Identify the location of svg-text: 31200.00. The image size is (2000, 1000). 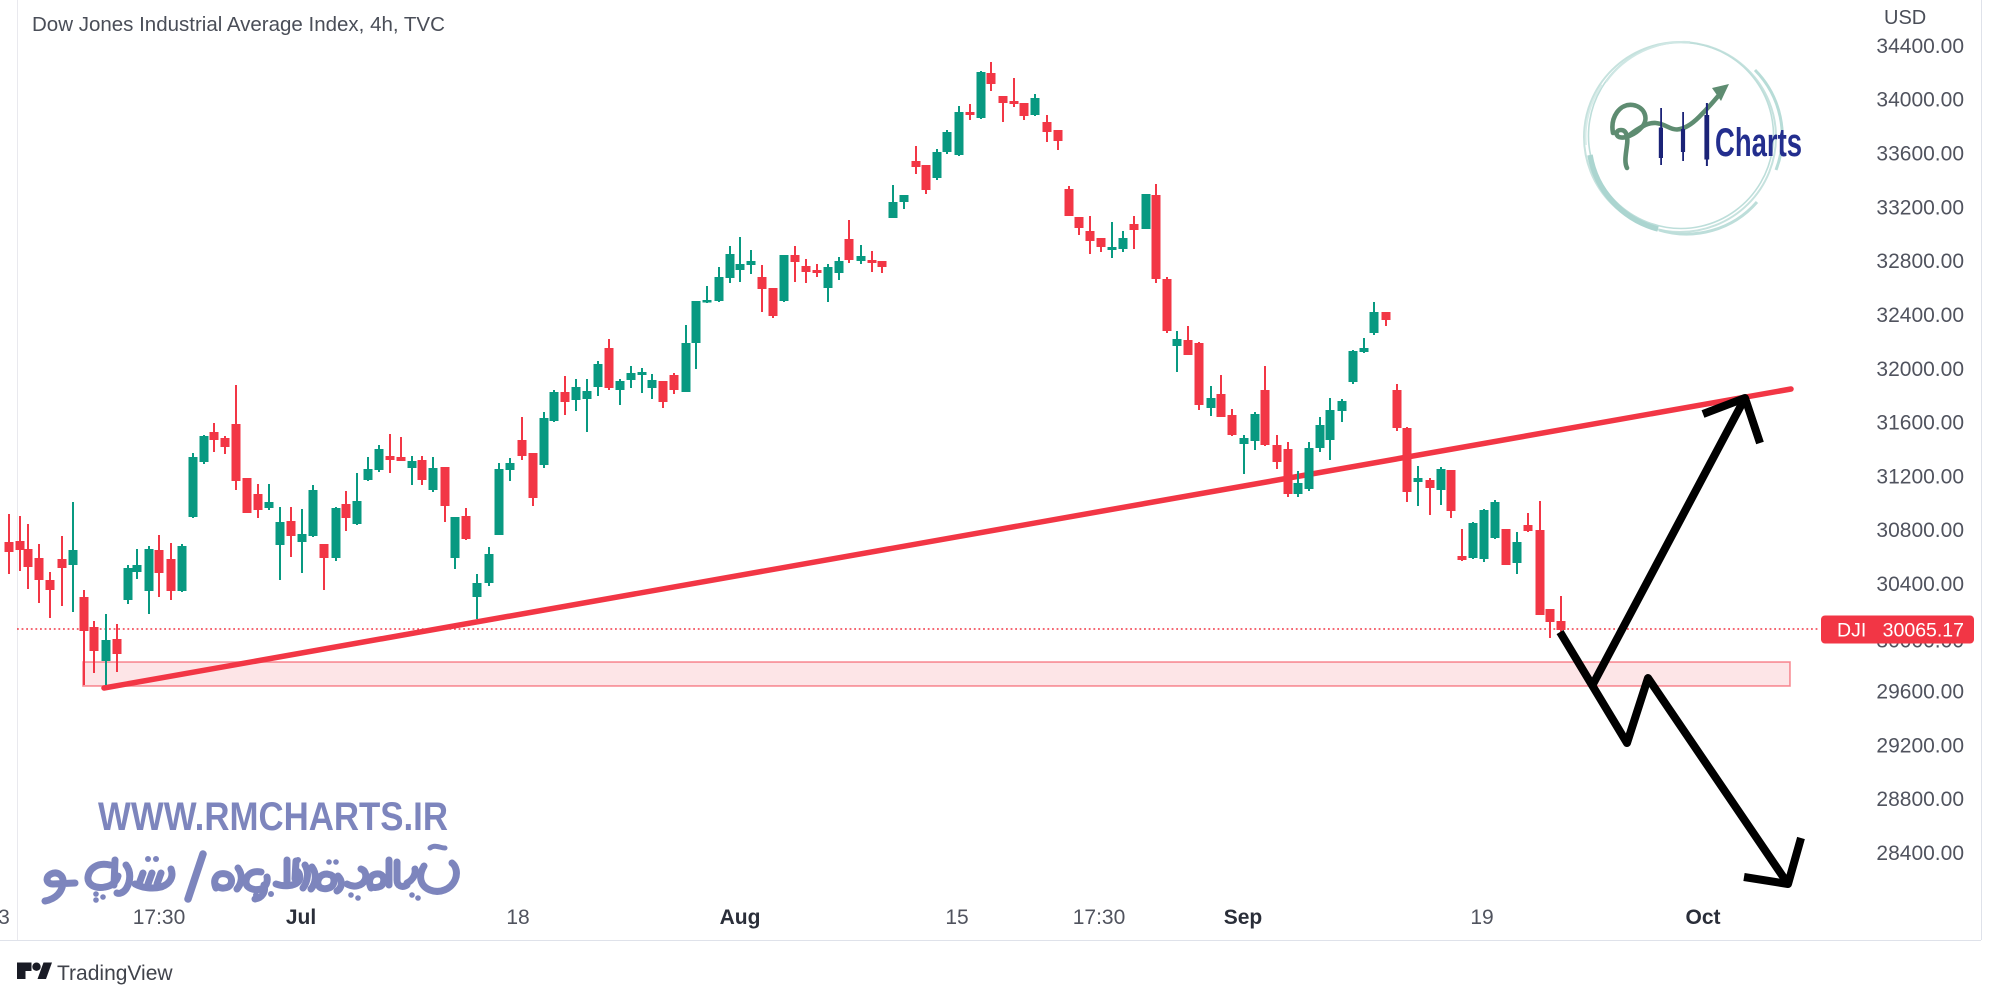
(1920, 476).